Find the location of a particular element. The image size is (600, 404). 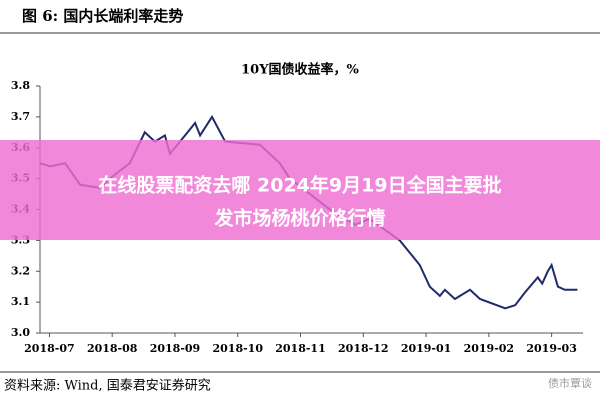

banner-text: 发市场杨桃价格行情 is located at coordinates (299, 218).